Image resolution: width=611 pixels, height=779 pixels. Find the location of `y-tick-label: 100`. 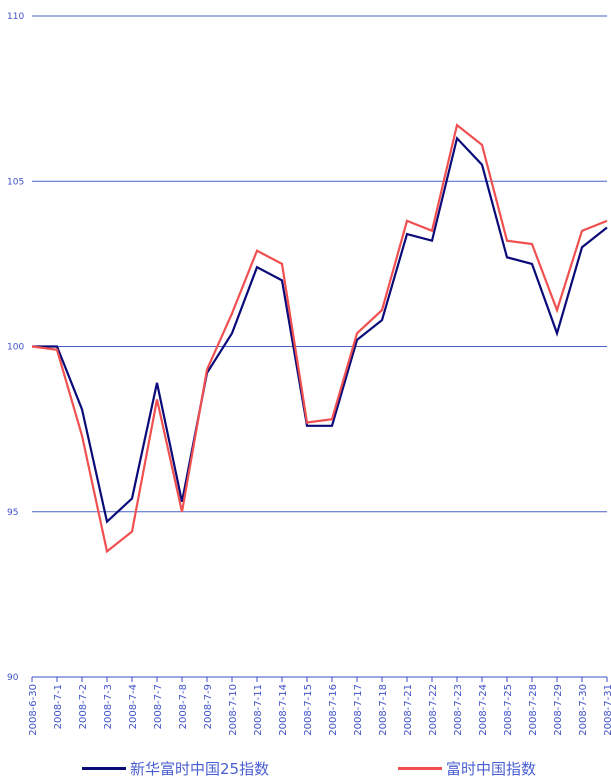

y-tick-label: 100 is located at coordinates (15, 348).